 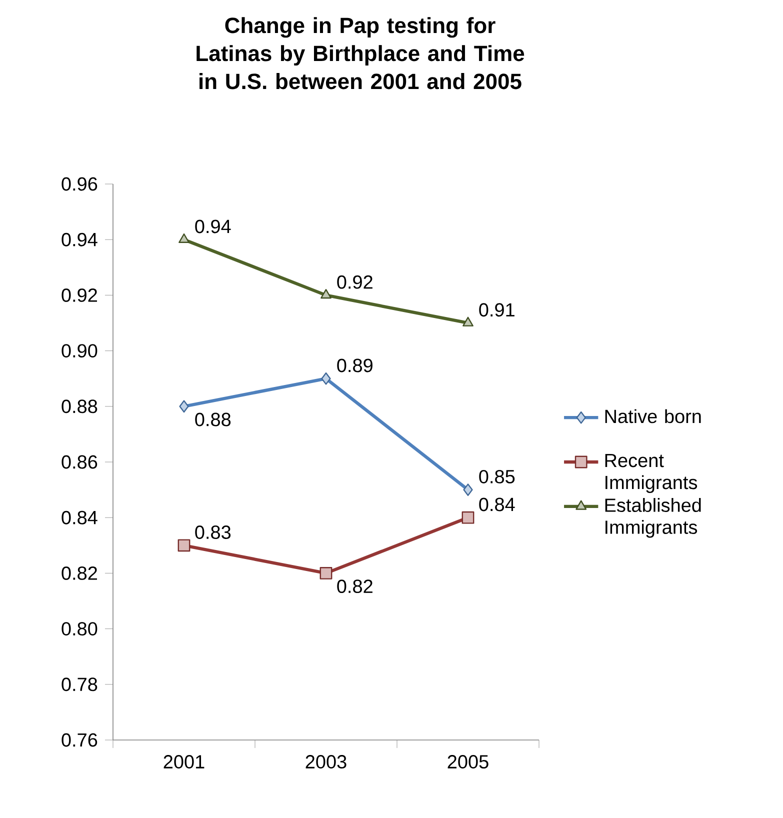 I want to click on data-label: 0.83, so click(x=213, y=532).